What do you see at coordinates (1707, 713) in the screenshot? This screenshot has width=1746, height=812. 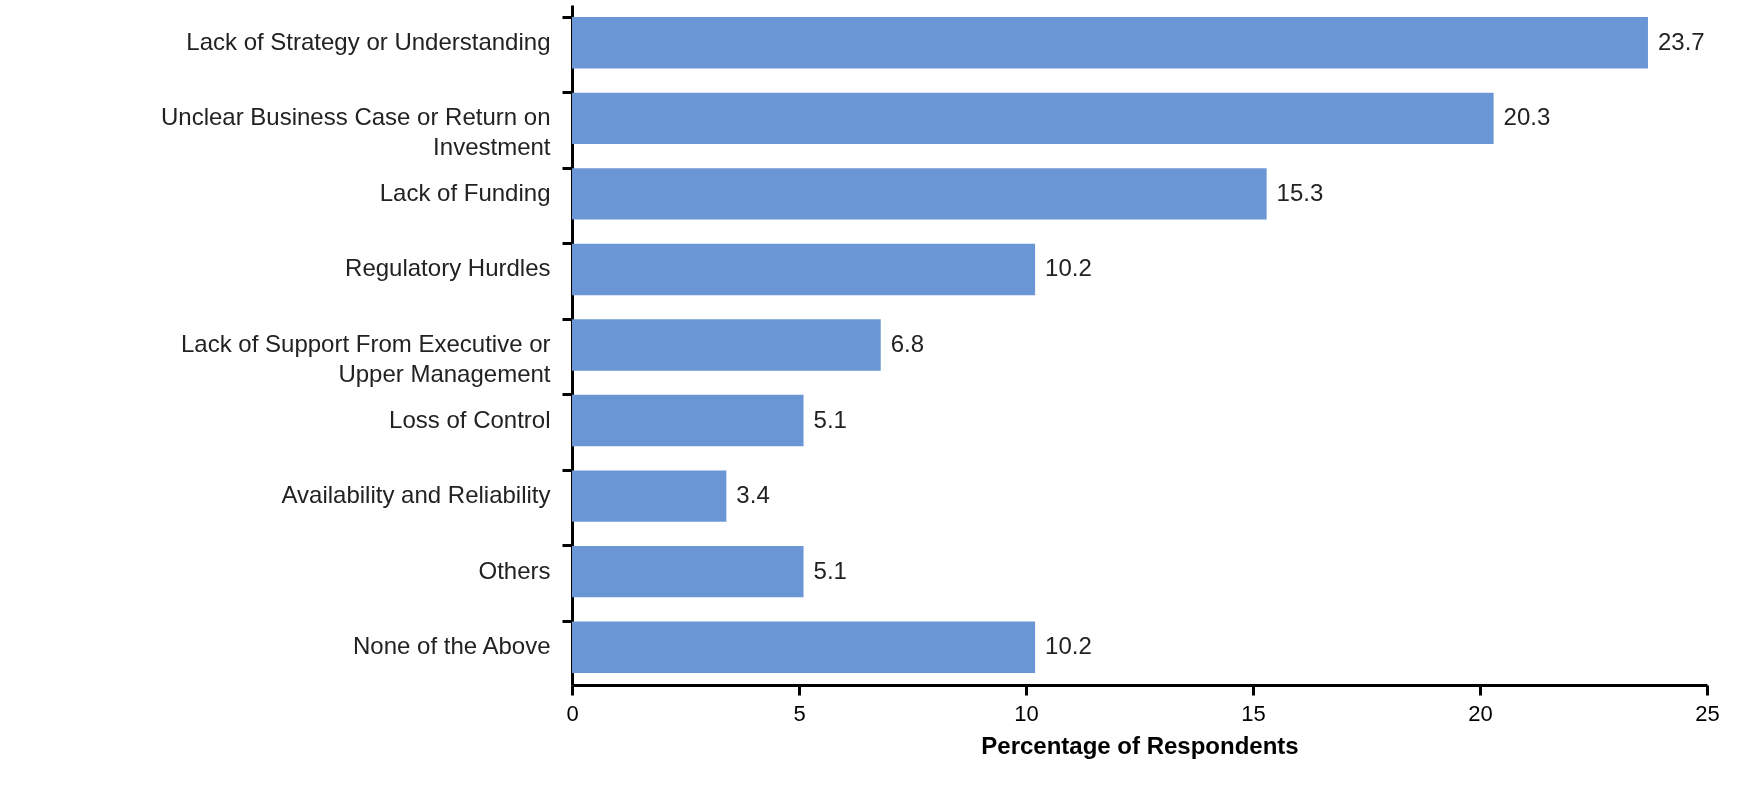 I see `x-tick-label: 25` at bounding box center [1707, 713].